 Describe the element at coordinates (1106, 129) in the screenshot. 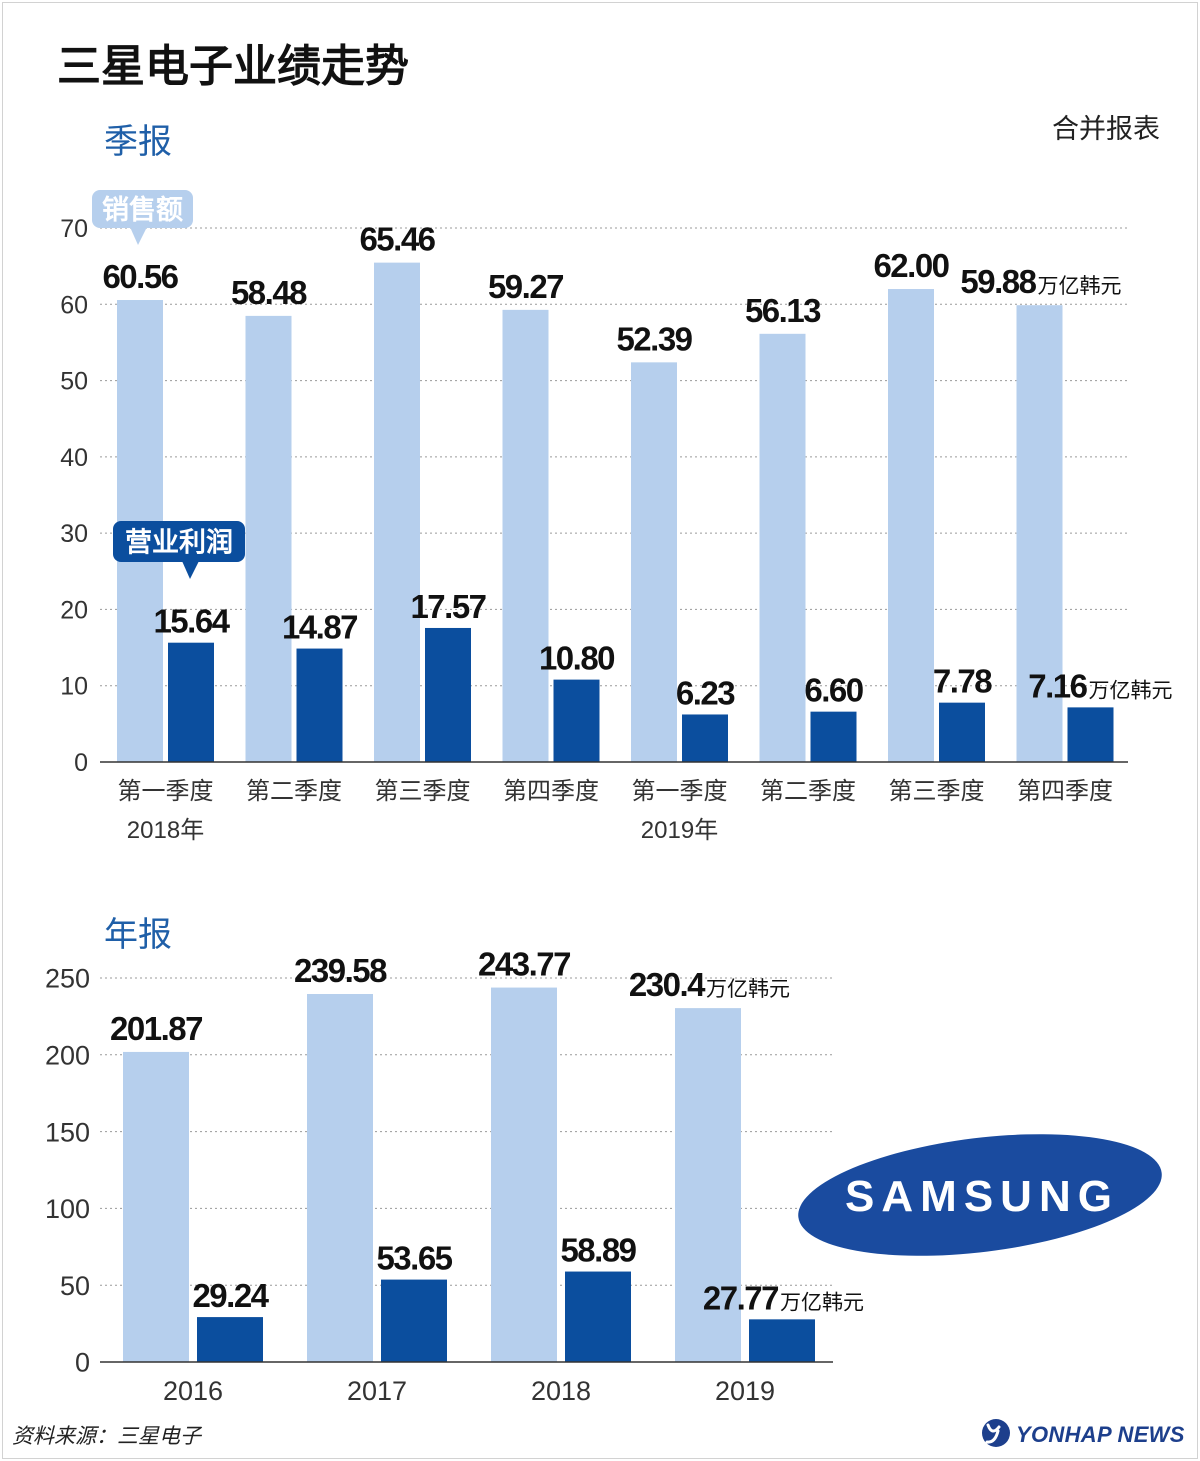

I see `consolidated-statement-note: 合并报表` at that location.